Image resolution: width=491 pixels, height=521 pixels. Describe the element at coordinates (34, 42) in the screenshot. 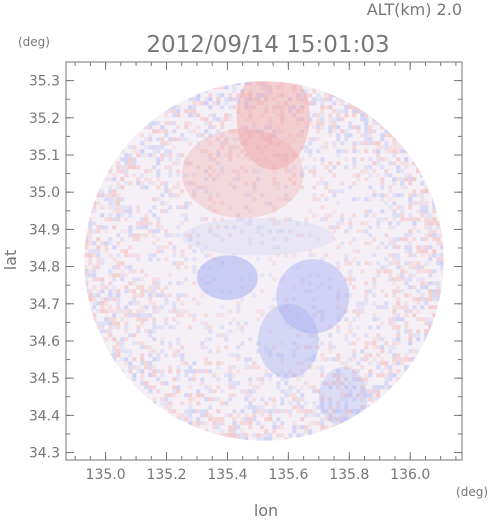

I see `y-unit-label: (deg)` at that location.